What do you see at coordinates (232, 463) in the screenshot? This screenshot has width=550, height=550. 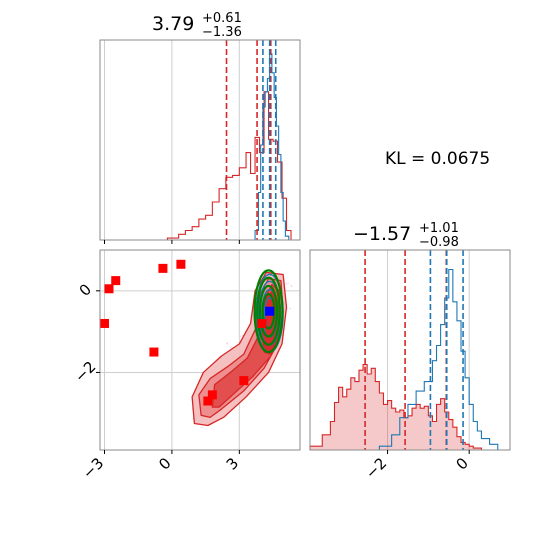 I see `joint-xtick-label-2: 3` at bounding box center [232, 463].